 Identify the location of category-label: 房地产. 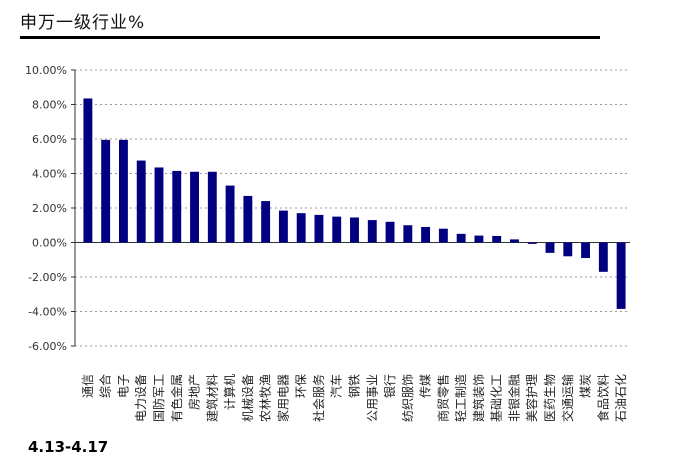
(194, 392).